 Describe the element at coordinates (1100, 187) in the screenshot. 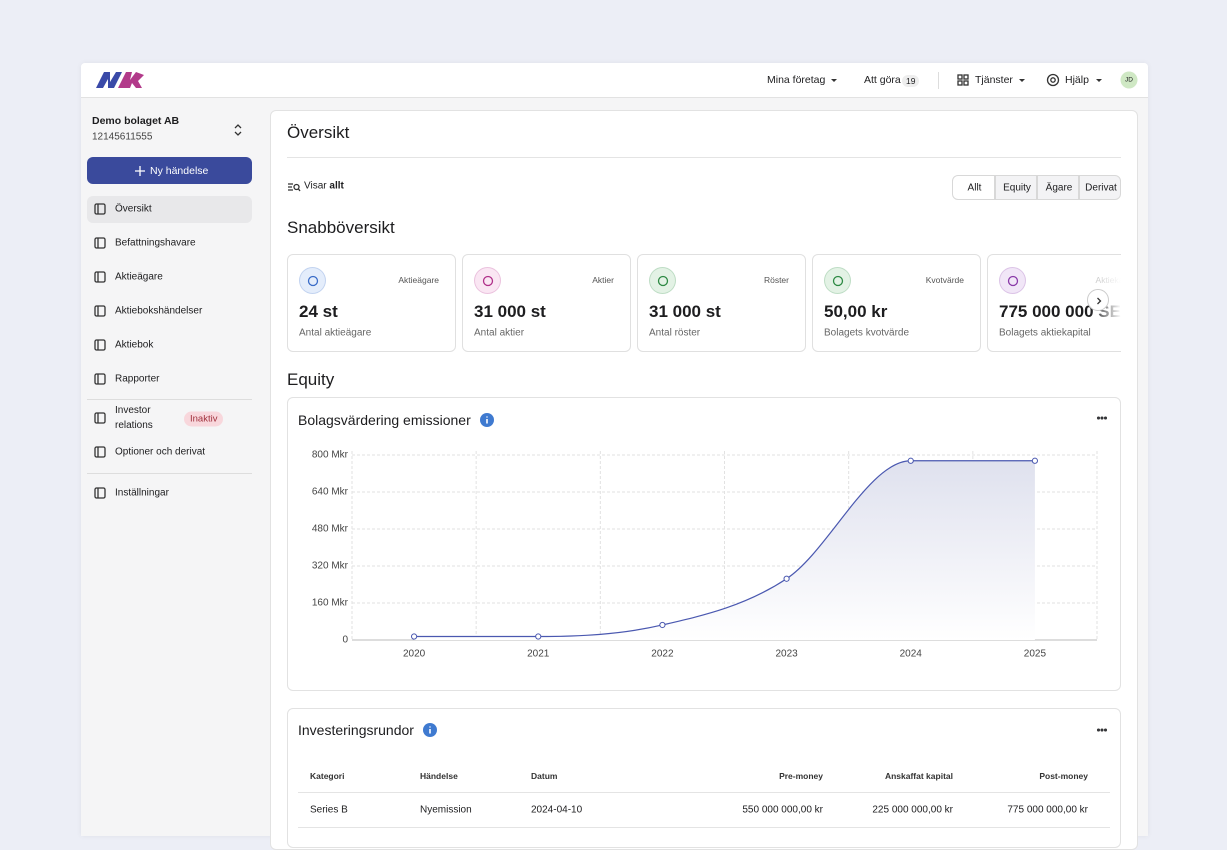

I see `filter-tab: Derivat` at that location.